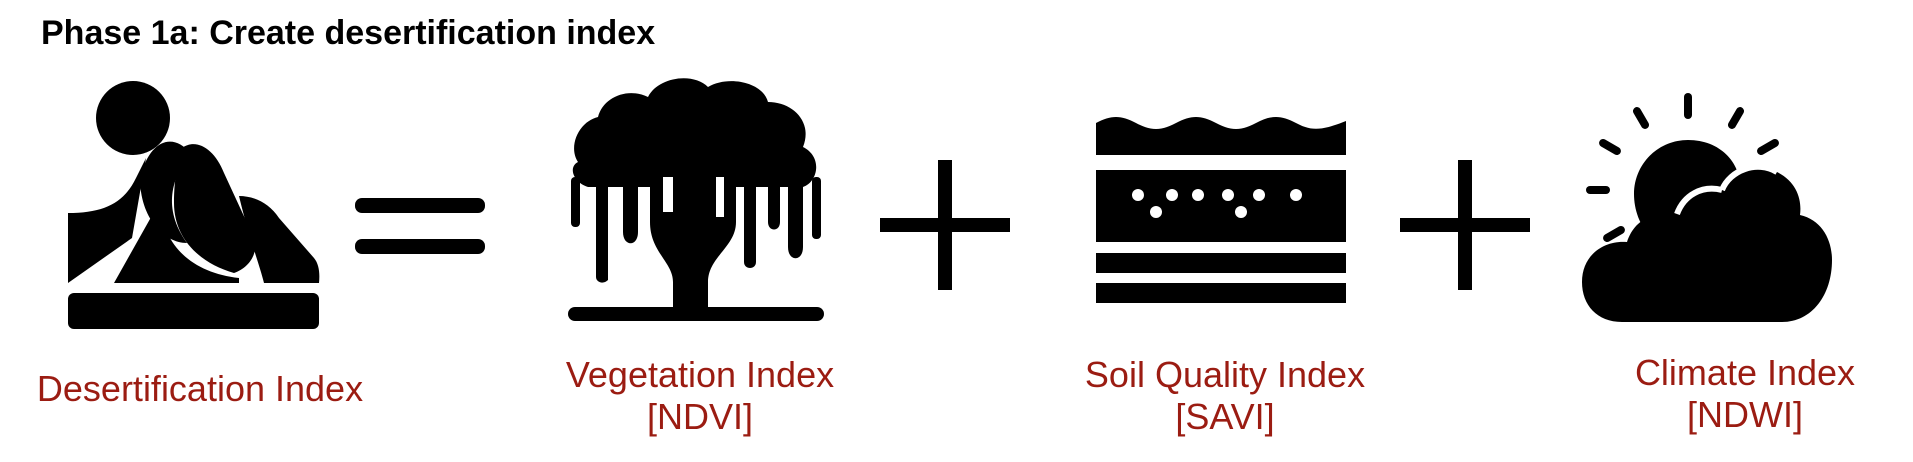 The width and height of the screenshot is (1913, 462). I want to click on soil-layers-icon, so click(1221, 210).